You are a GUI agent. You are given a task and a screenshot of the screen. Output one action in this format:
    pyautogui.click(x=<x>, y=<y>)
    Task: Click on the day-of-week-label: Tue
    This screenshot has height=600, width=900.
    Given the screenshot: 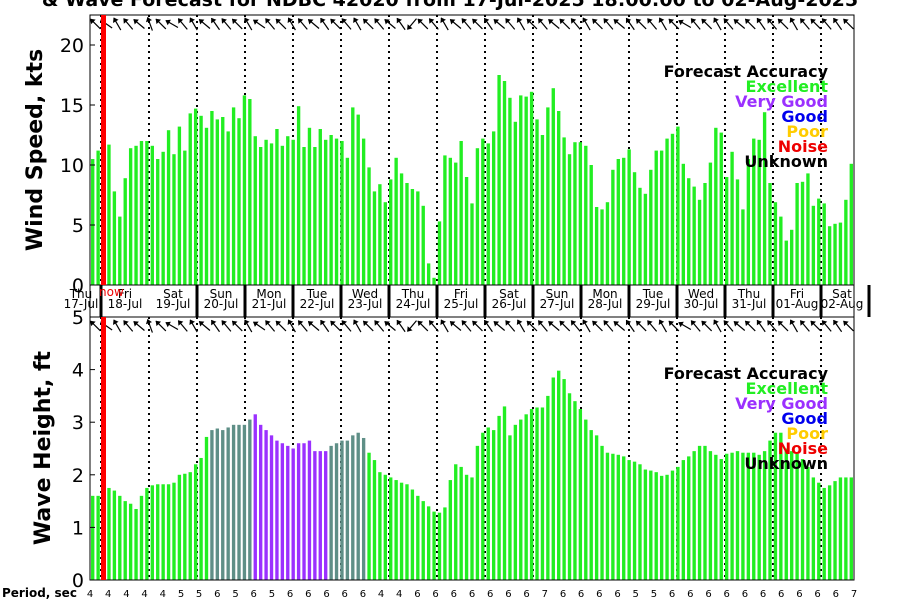 What is the action you would take?
    pyautogui.click(x=653, y=294)
    